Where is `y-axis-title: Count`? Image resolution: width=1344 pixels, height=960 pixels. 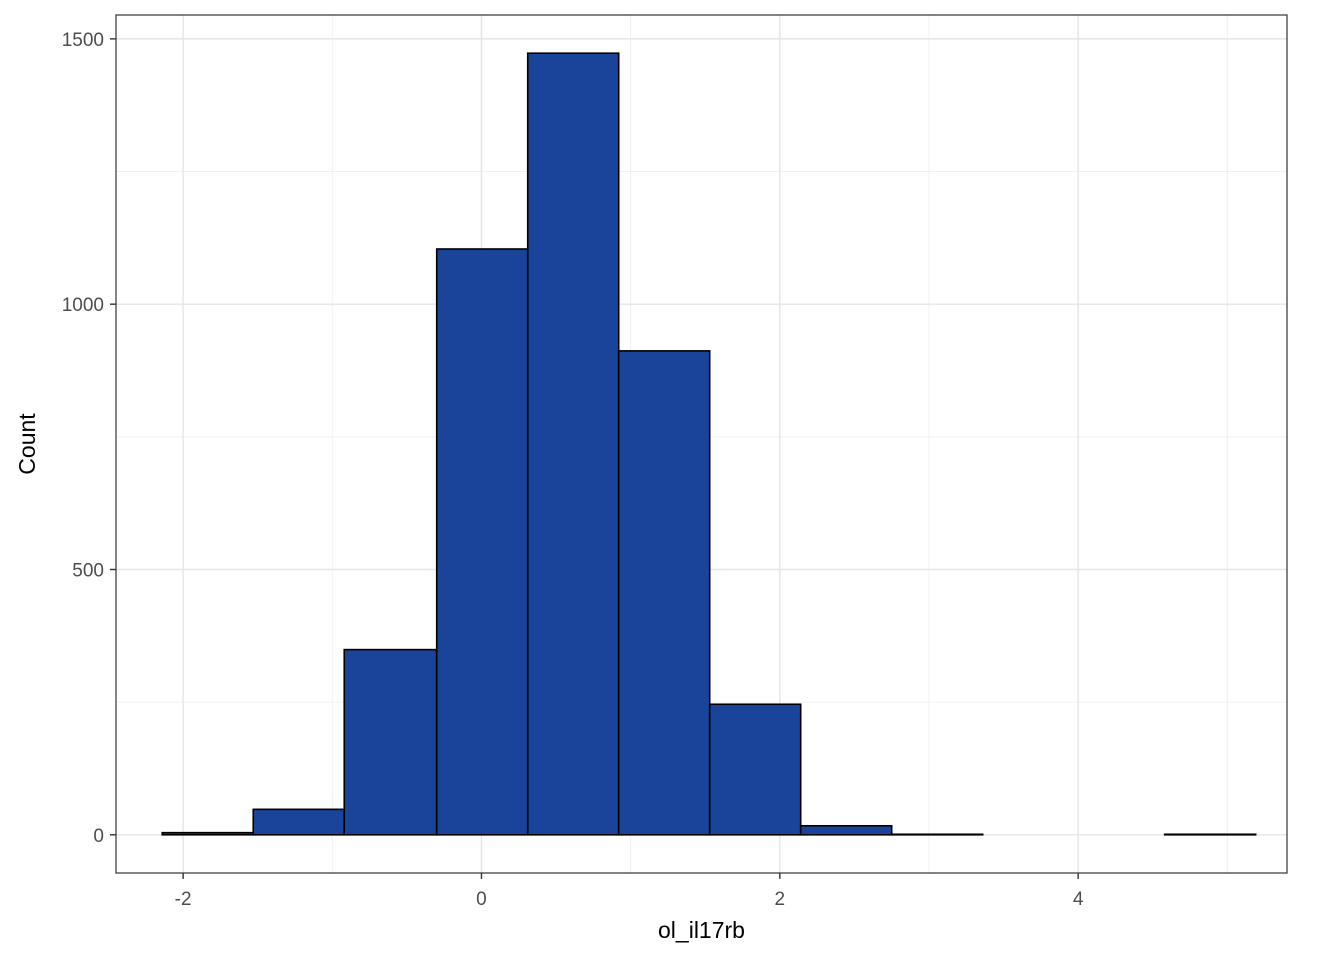 y-axis-title: Count is located at coordinates (27, 444).